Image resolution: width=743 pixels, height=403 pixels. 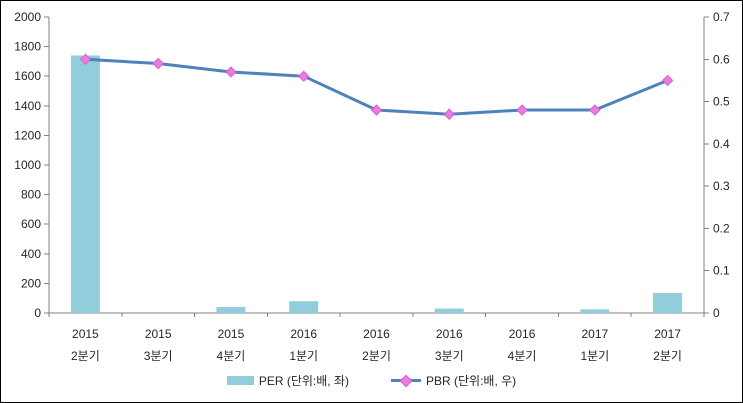 I want to click on y-axis-right-label: 0, so click(x=716, y=313).